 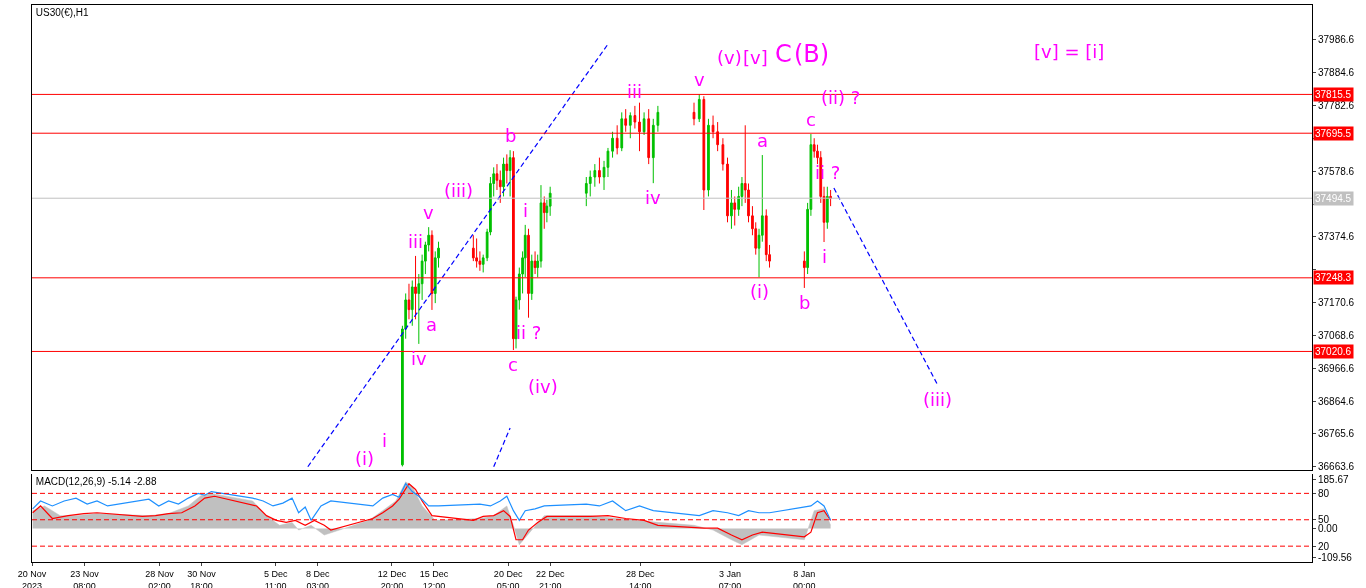 I want to click on y-tick-label: 36663.6, so click(x=1336, y=467).